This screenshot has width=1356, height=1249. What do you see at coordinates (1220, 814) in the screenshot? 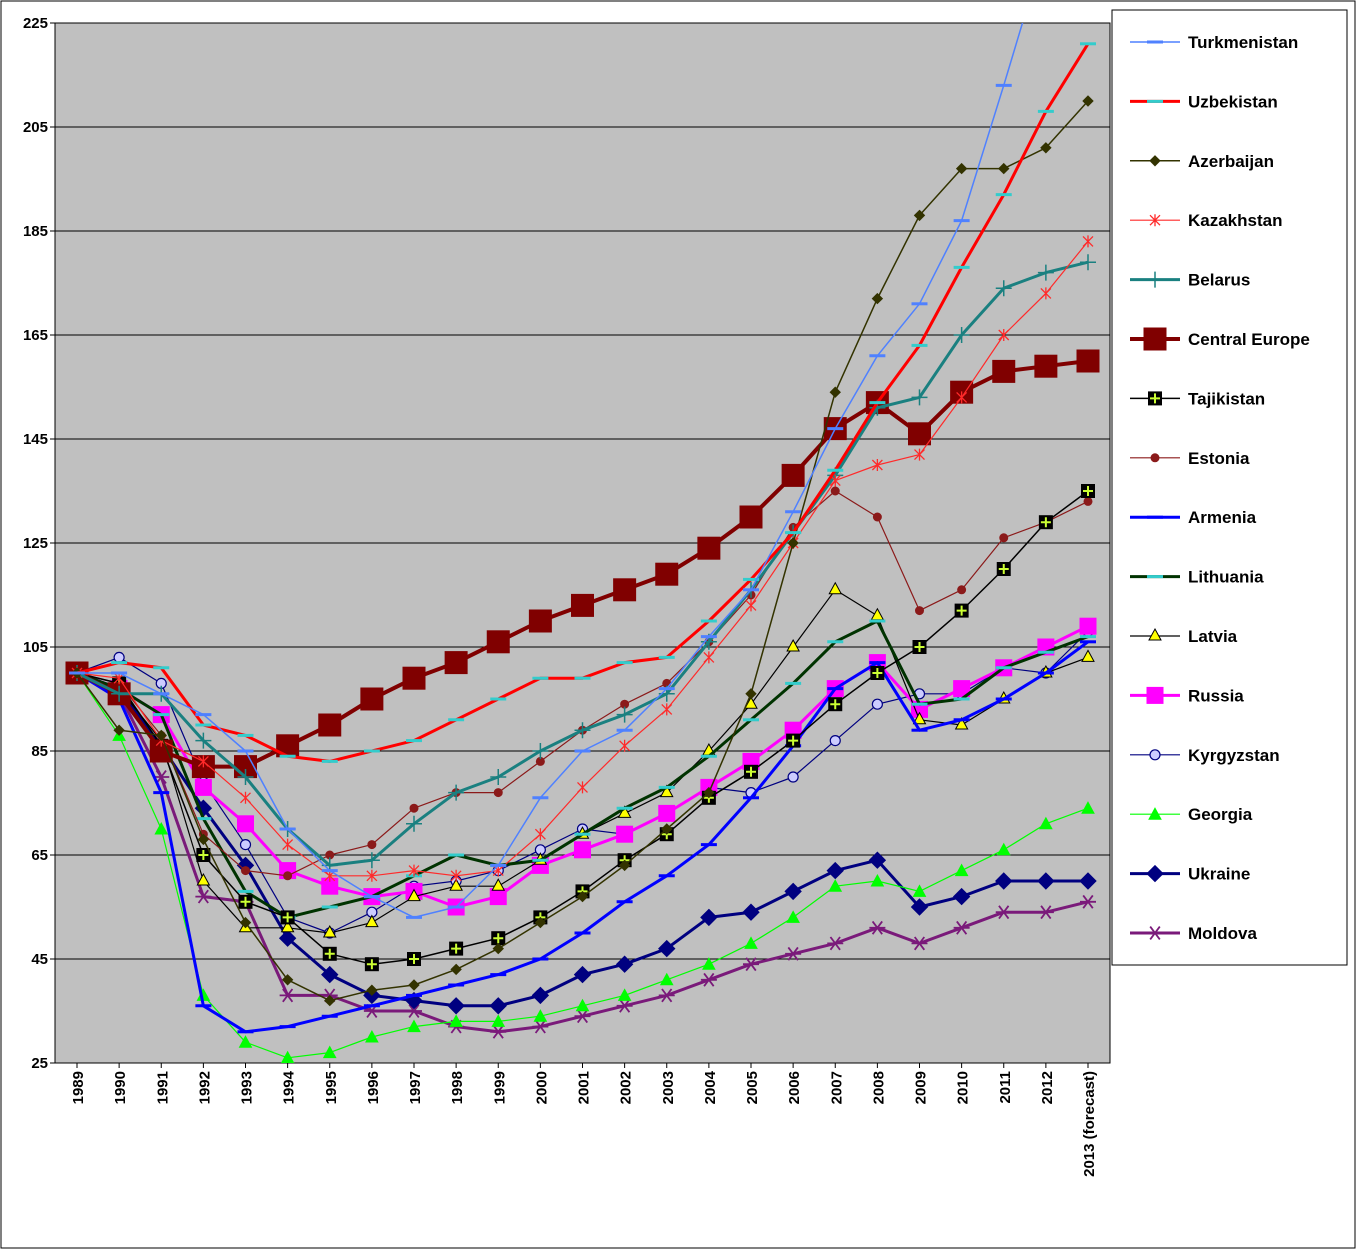
I see `legend-label: Georgia` at bounding box center [1220, 814].